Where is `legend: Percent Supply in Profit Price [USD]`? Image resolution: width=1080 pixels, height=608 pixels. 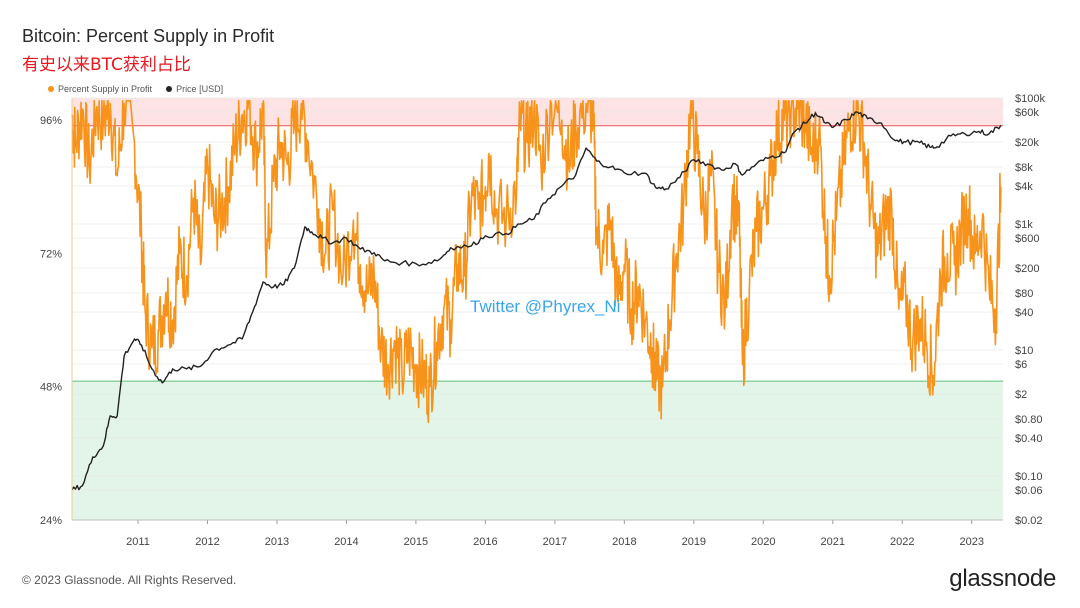
legend: Percent Supply in Profit Price [USD] is located at coordinates (135, 89).